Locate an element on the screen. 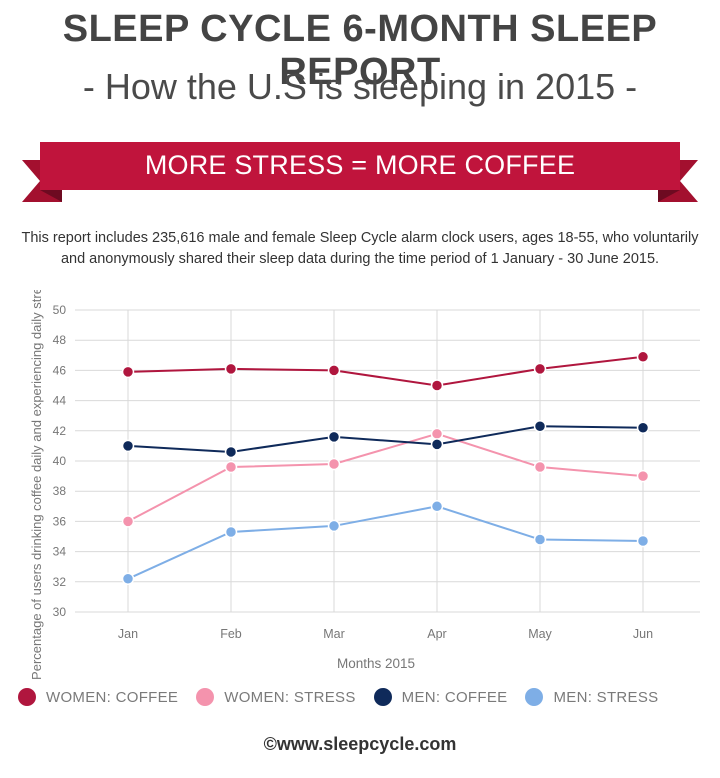 The image size is (720, 778). y-tick-label: 48 is located at coordinates (60, 340).